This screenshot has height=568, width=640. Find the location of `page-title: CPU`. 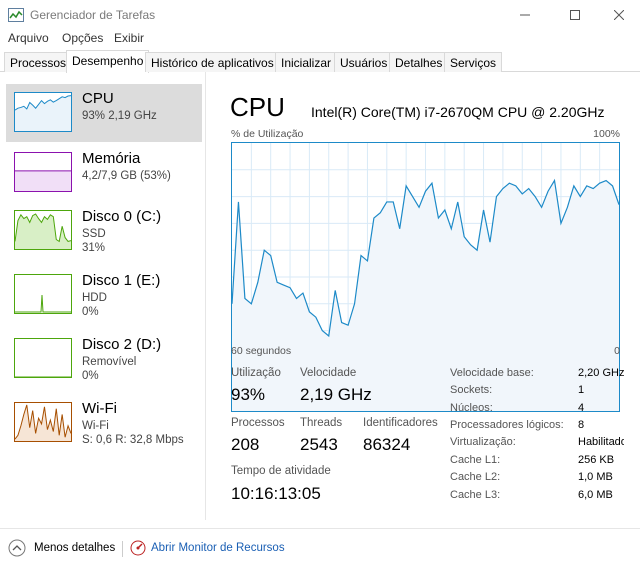

page-title: CPU is located at coordinates (257, 107).